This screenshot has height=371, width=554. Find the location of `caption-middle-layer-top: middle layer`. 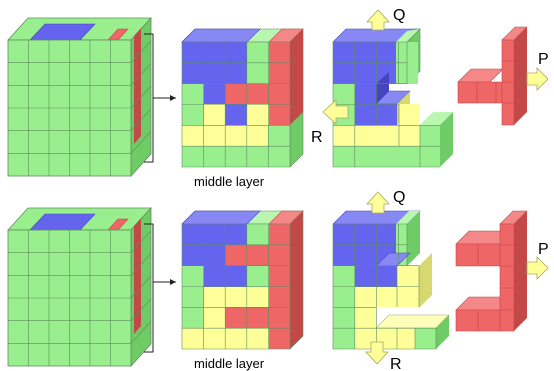

caption-middle-layer-top: middle layer is located at coordinates (229, 181).